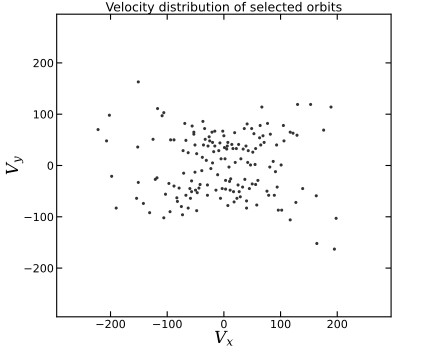 The width and height of the screenshot is (436, 354). I want to click on x-tick-label: 200, so click(337, 324).